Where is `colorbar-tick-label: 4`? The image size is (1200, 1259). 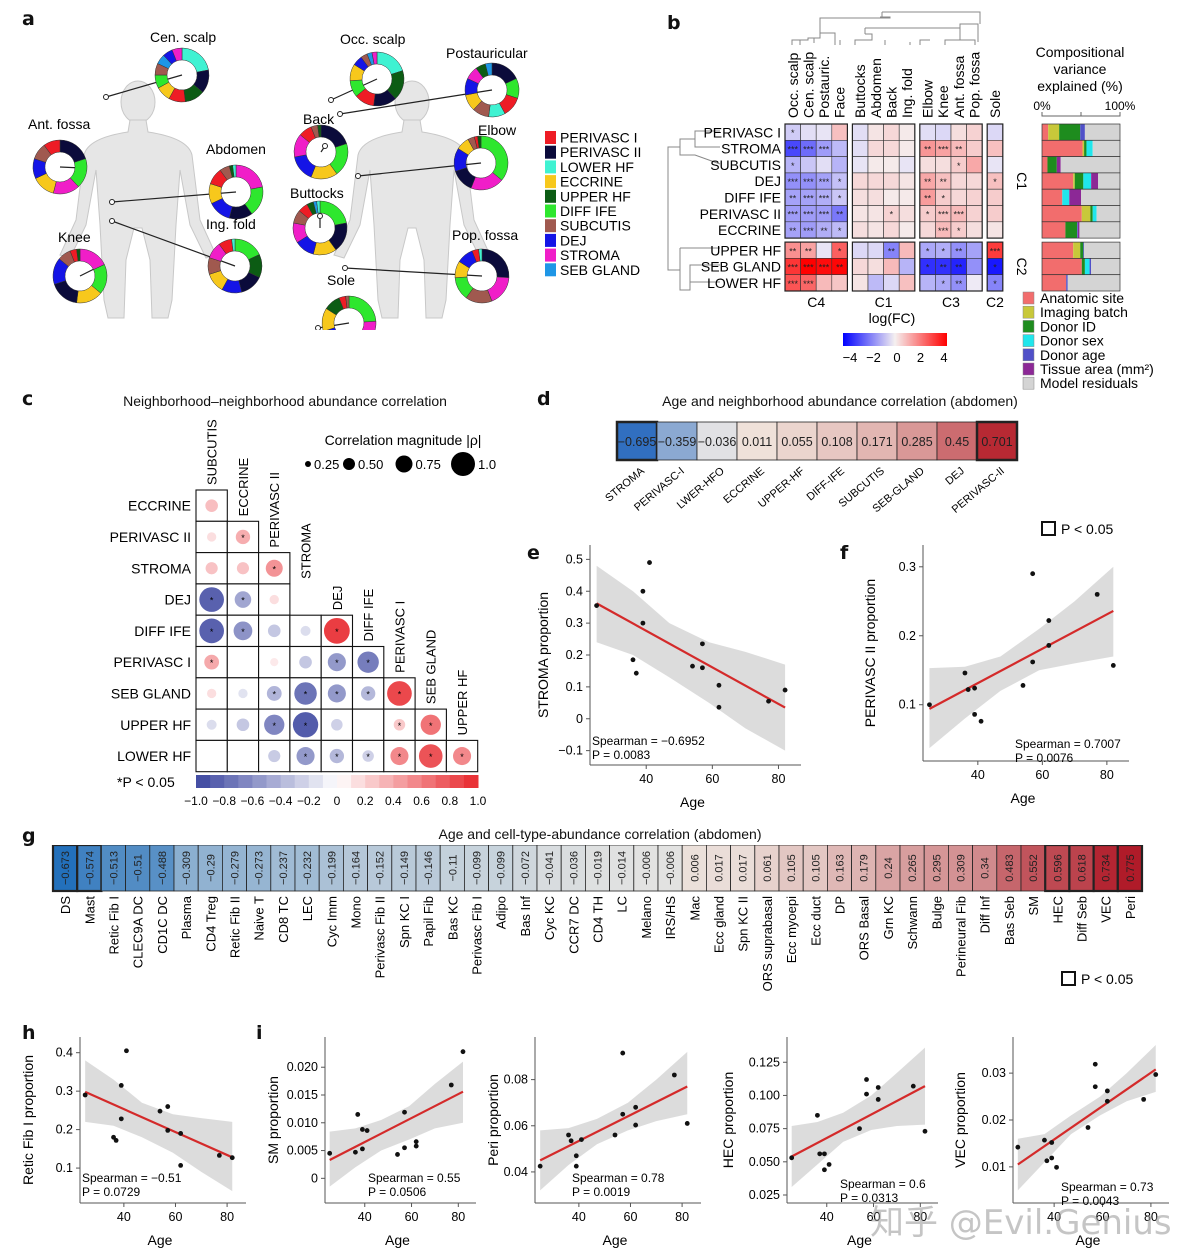
colorbar-tick-label: 4 is located at coordinates (943, 357).